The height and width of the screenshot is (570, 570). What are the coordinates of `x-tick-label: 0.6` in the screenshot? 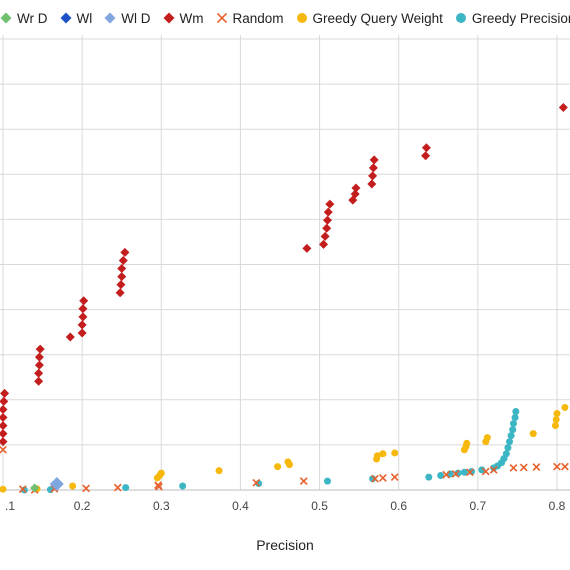 It's located at (398, 506).